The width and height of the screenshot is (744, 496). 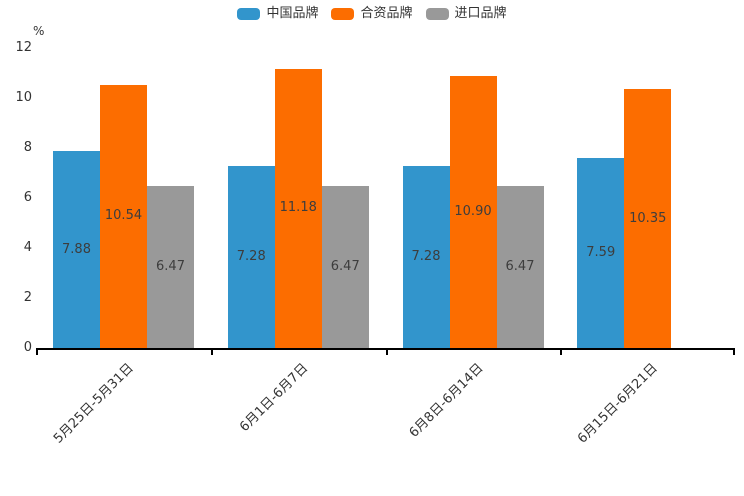 I want to click on bar-joint-venture-brand-group2, so click(x=298, y=208).